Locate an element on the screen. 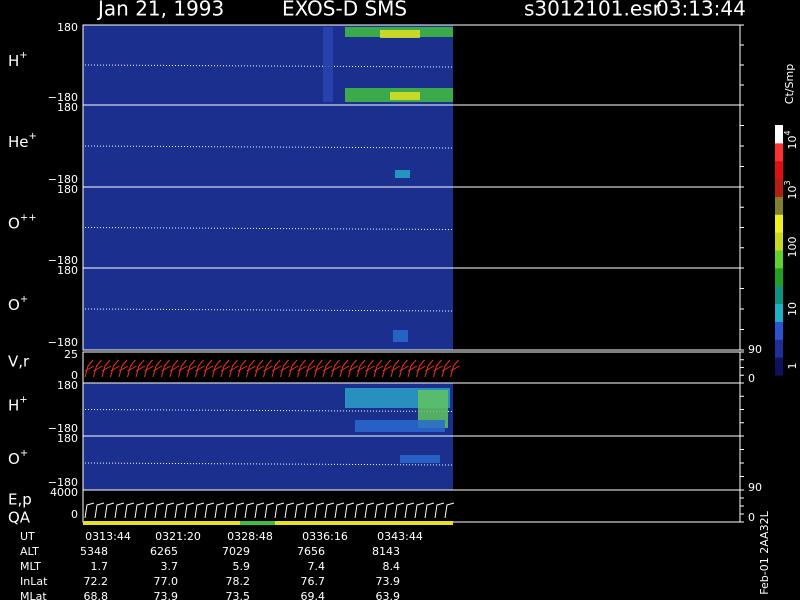 This screenshot has width=800, height=600. cell: 1.7 is located at coordinates (100, 566).